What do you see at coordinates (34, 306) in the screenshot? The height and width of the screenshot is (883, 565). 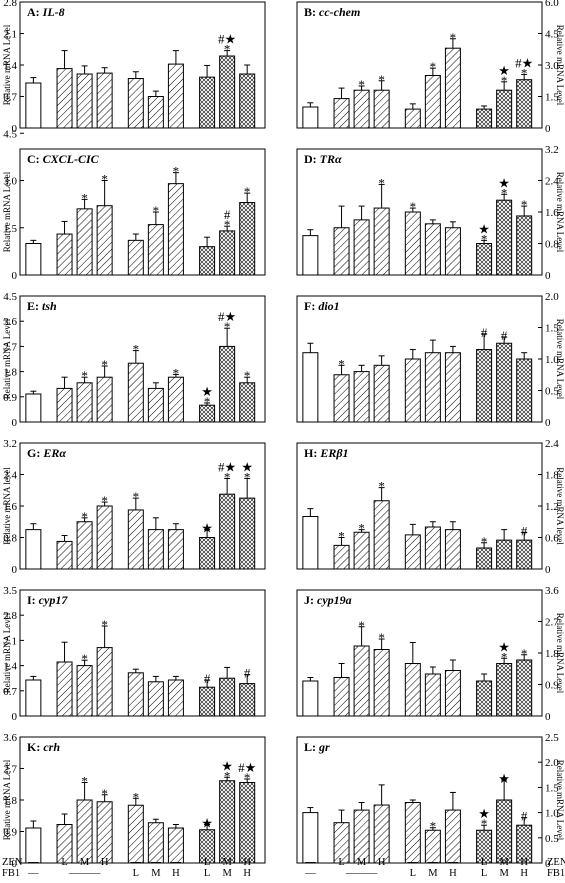 I see `panel-letter: E:` at bounding box center [34, 306].